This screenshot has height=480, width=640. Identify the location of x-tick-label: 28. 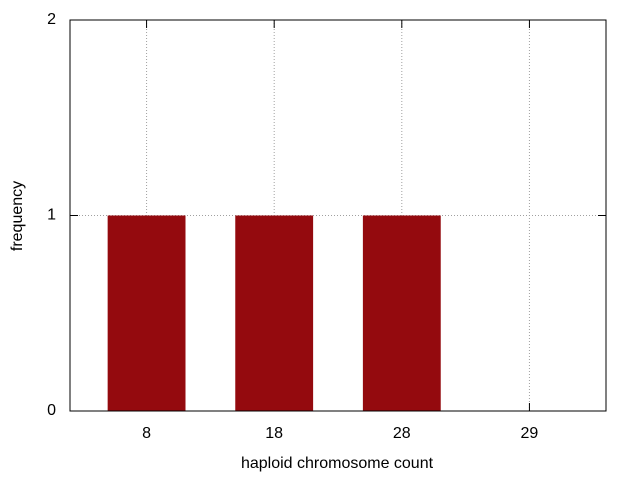
(402, 433).